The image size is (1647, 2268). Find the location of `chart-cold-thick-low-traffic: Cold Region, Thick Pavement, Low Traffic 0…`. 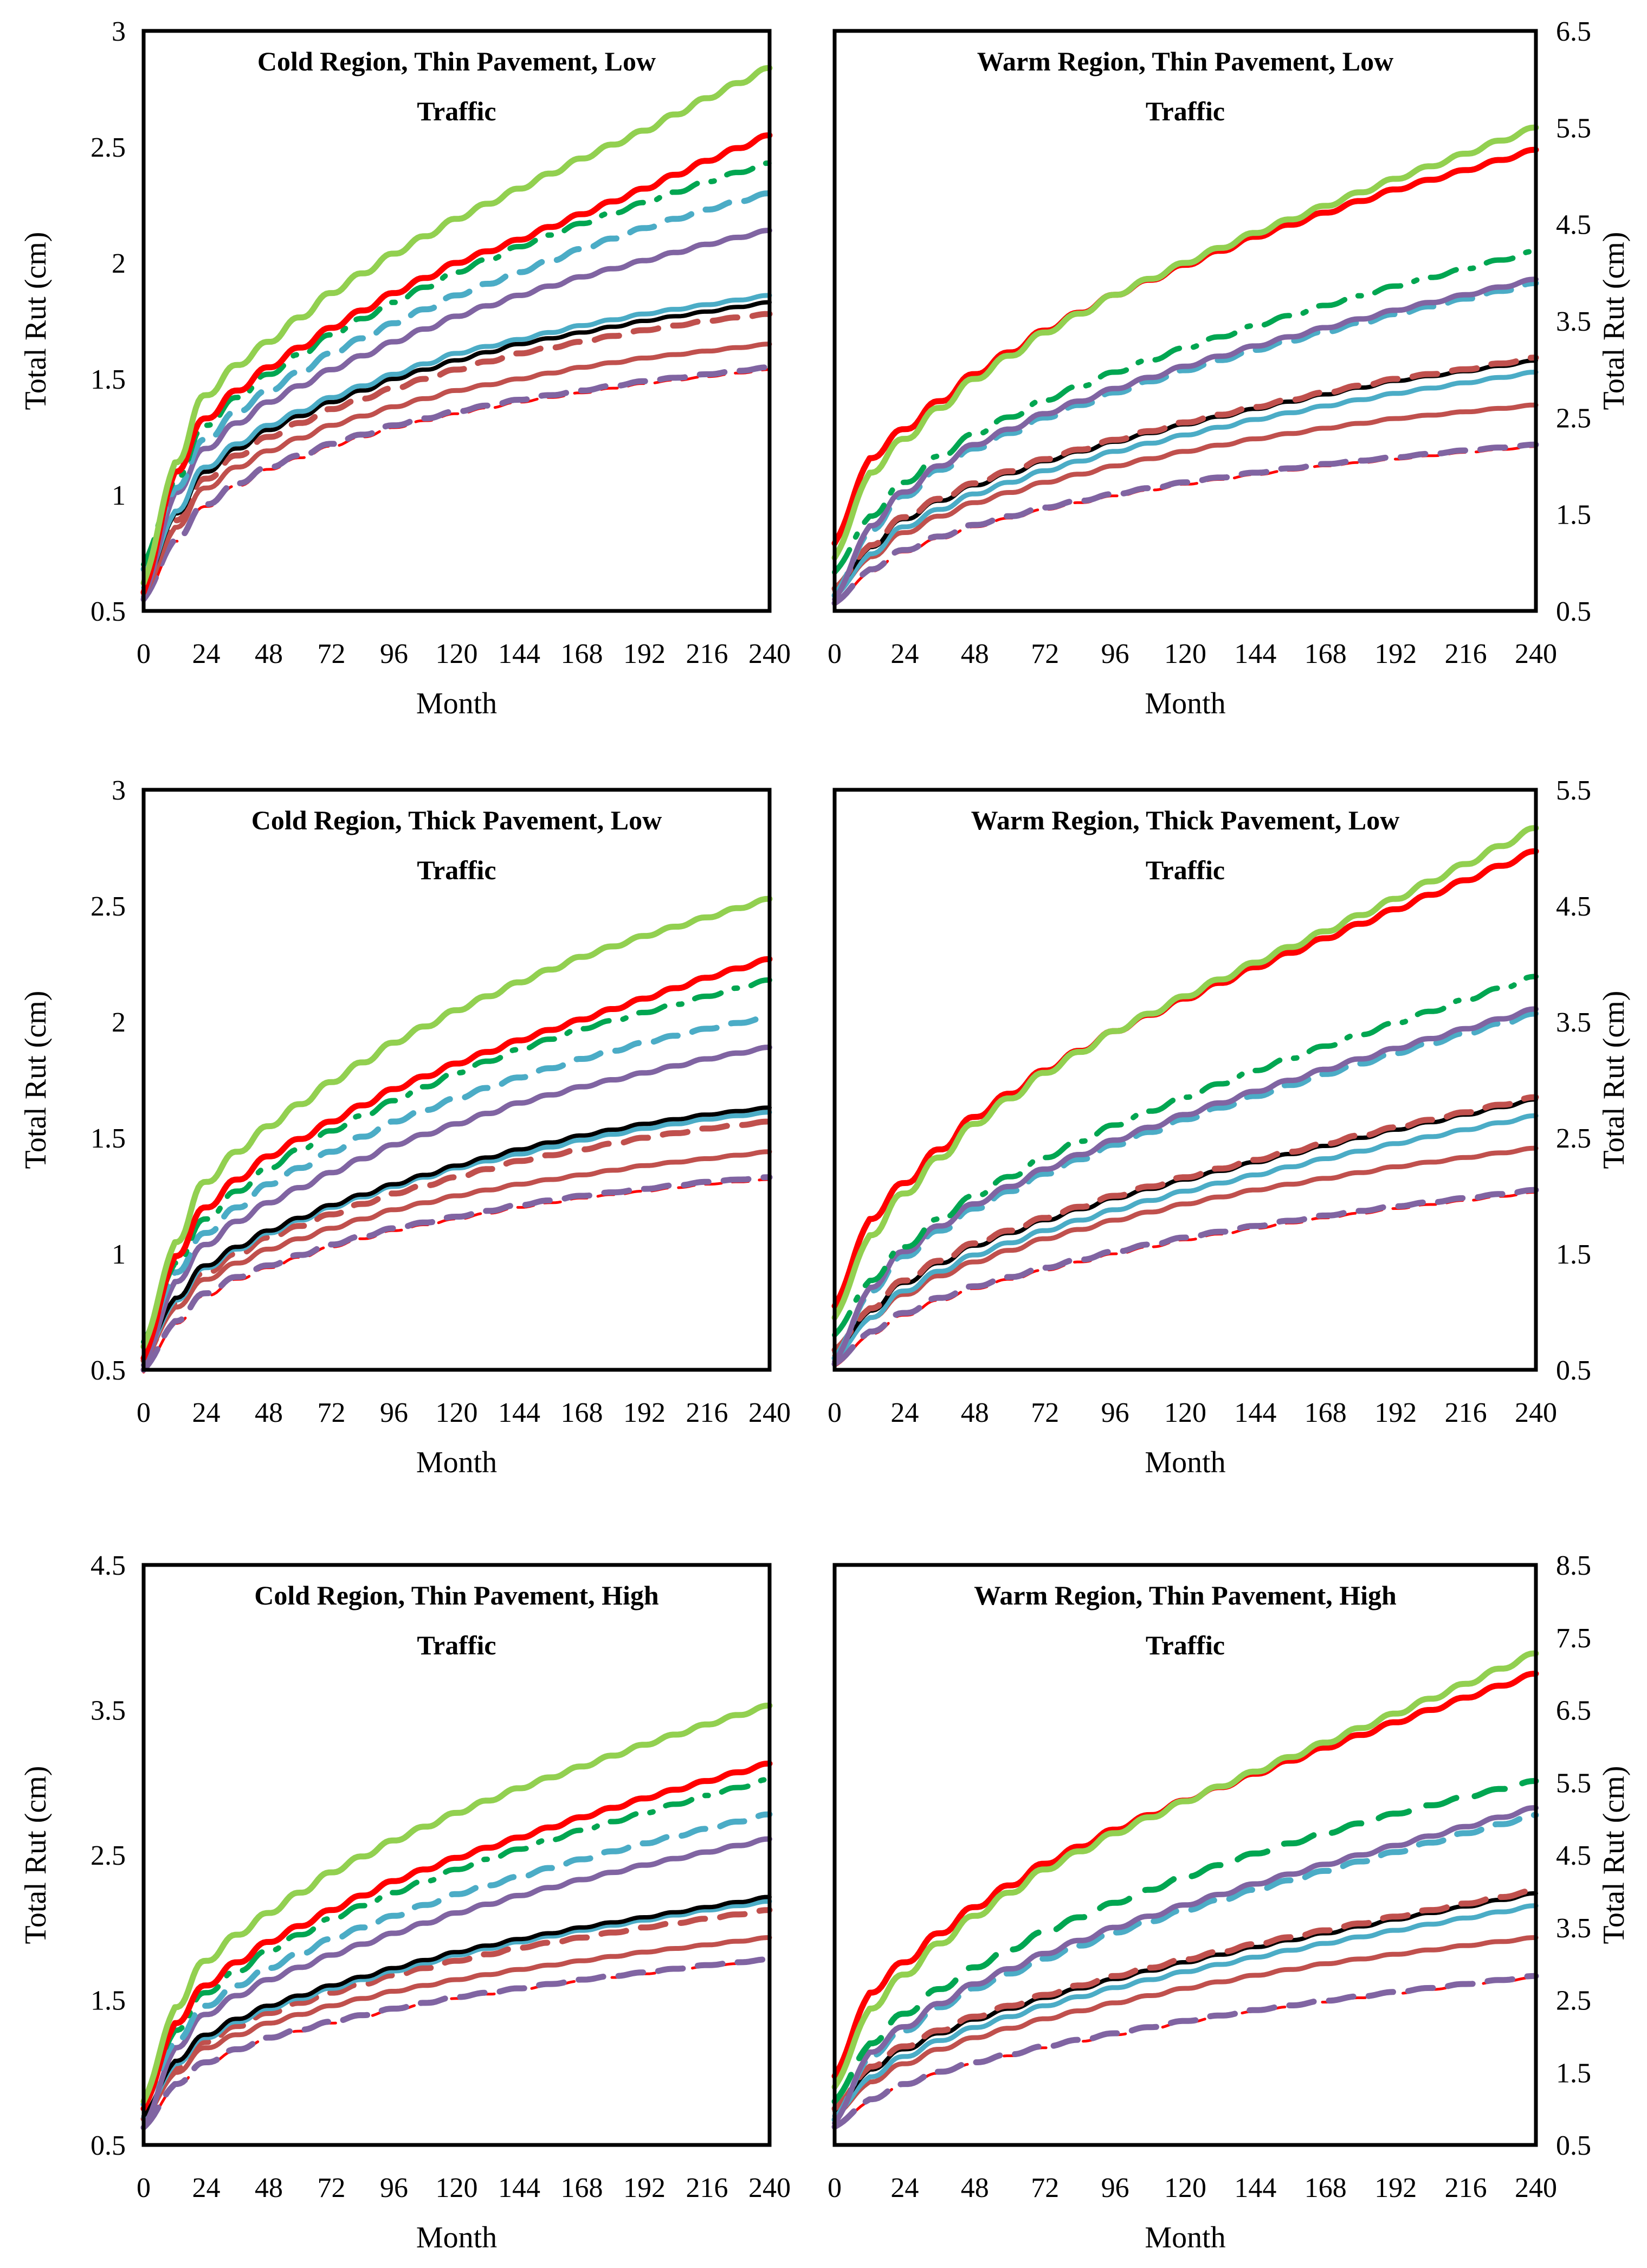

chart-cold-thick-low-traffic: Cold Region, Thick Pavement, Low Traffic 0… is located at coordinates (405, 1127).